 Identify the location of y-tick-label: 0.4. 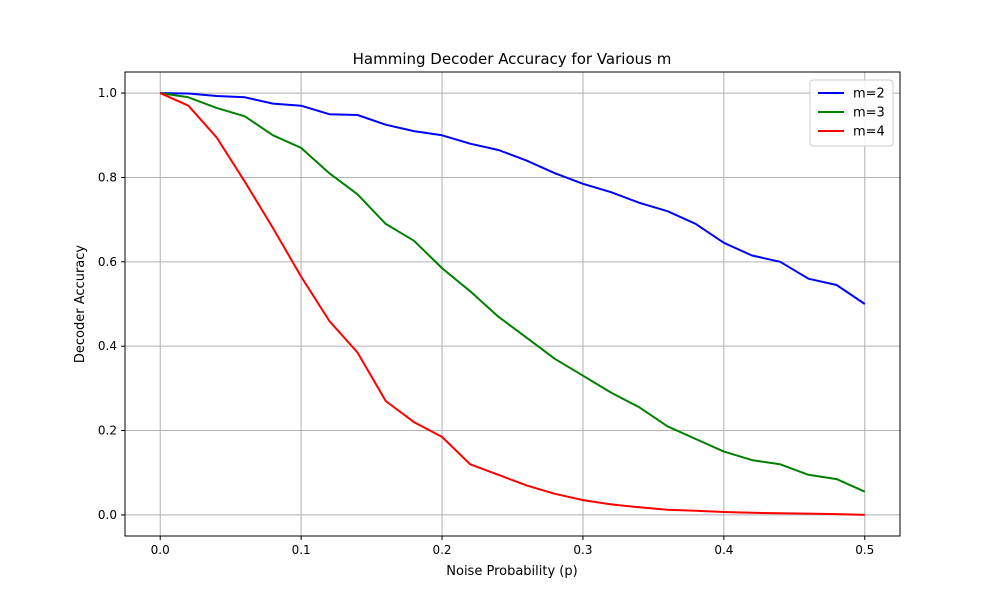
(107, 346).